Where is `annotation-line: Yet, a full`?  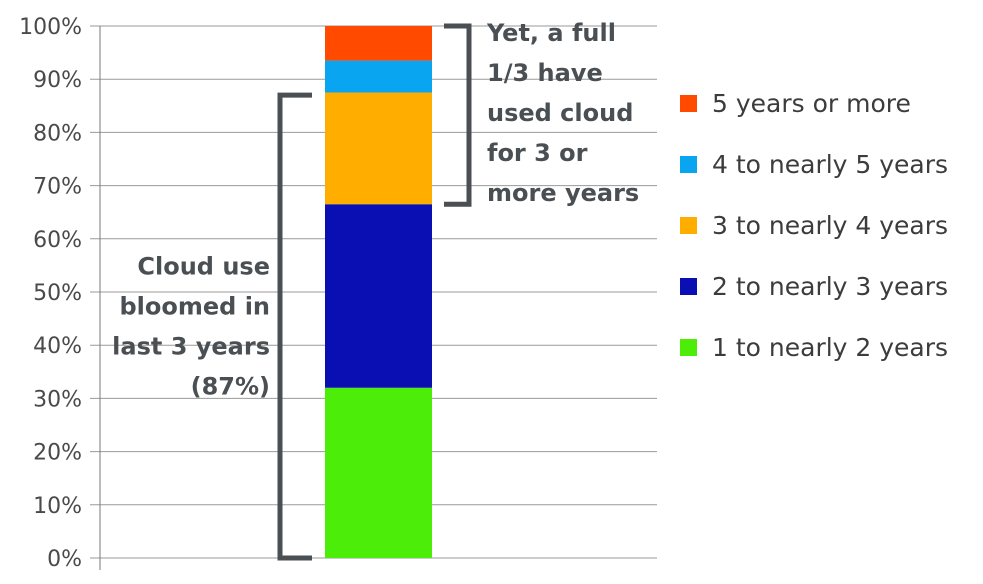
annotation-line: Yet, a full is located at coordinates (551, 33).